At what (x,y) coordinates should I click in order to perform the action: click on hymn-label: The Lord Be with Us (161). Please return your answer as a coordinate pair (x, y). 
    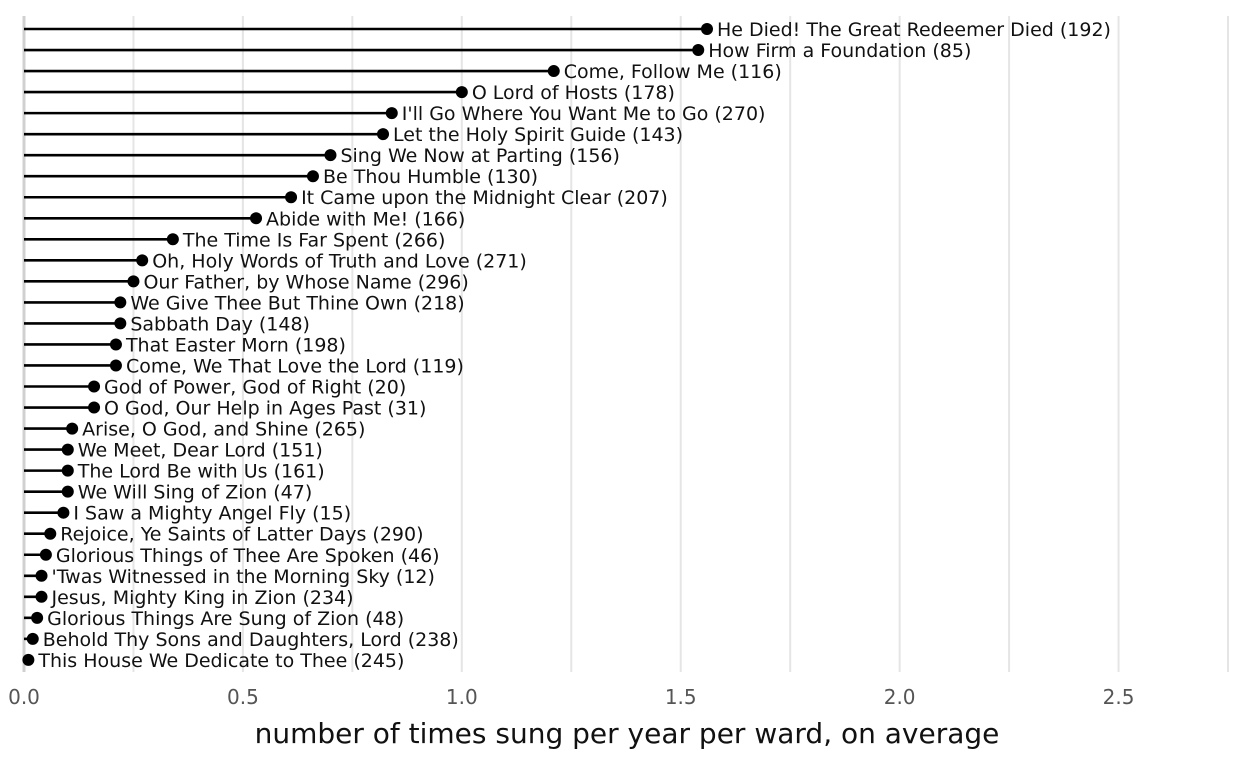
    Looking at the image, I should click on (201, 472).